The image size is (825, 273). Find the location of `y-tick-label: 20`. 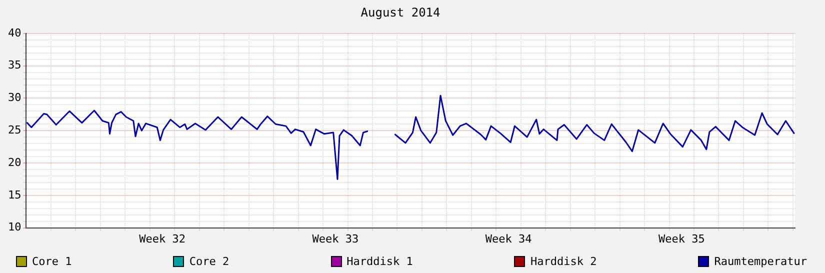

y-tick-label: 20 is located at coordinates (15, 162).